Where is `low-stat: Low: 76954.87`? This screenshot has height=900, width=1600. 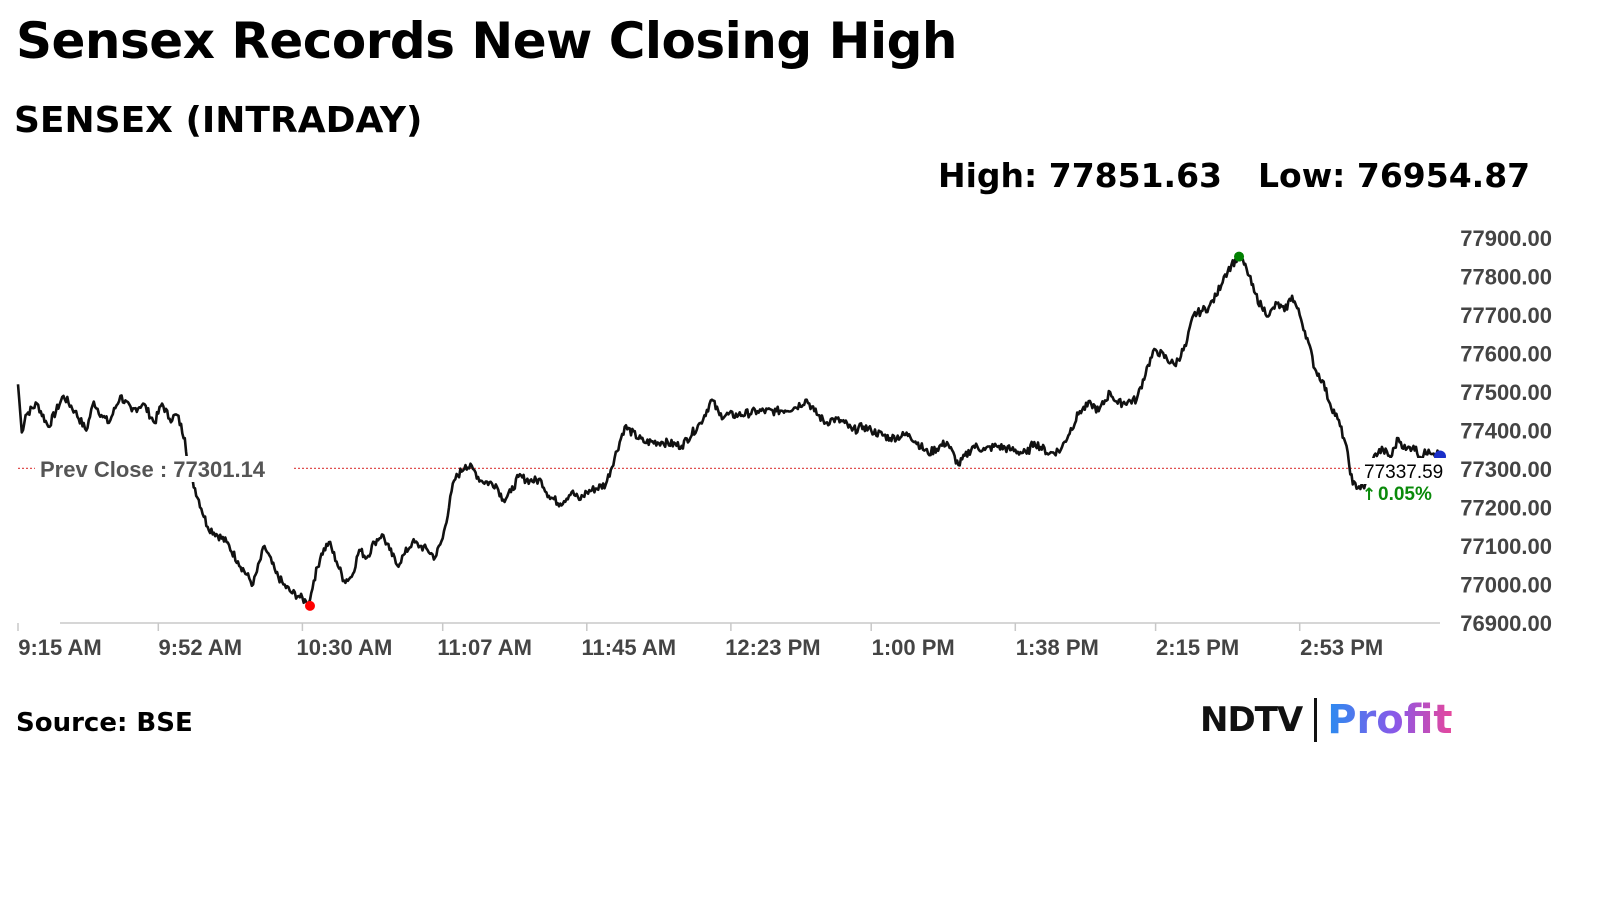 low-stat: Low: 76954.87 is located at coordinates (1394, 175).